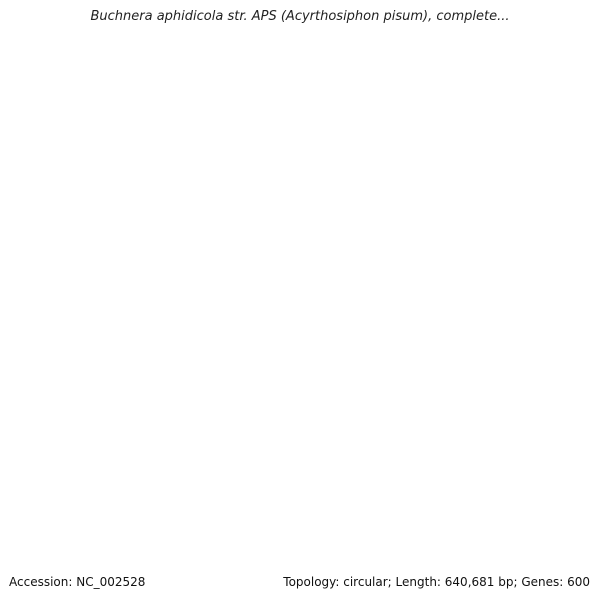 This screenshot has height=600, width=600. Describe the element at coordinates (77, 582) in the screenshot. I see `accession-text: Accession: NC_002528` at that location.